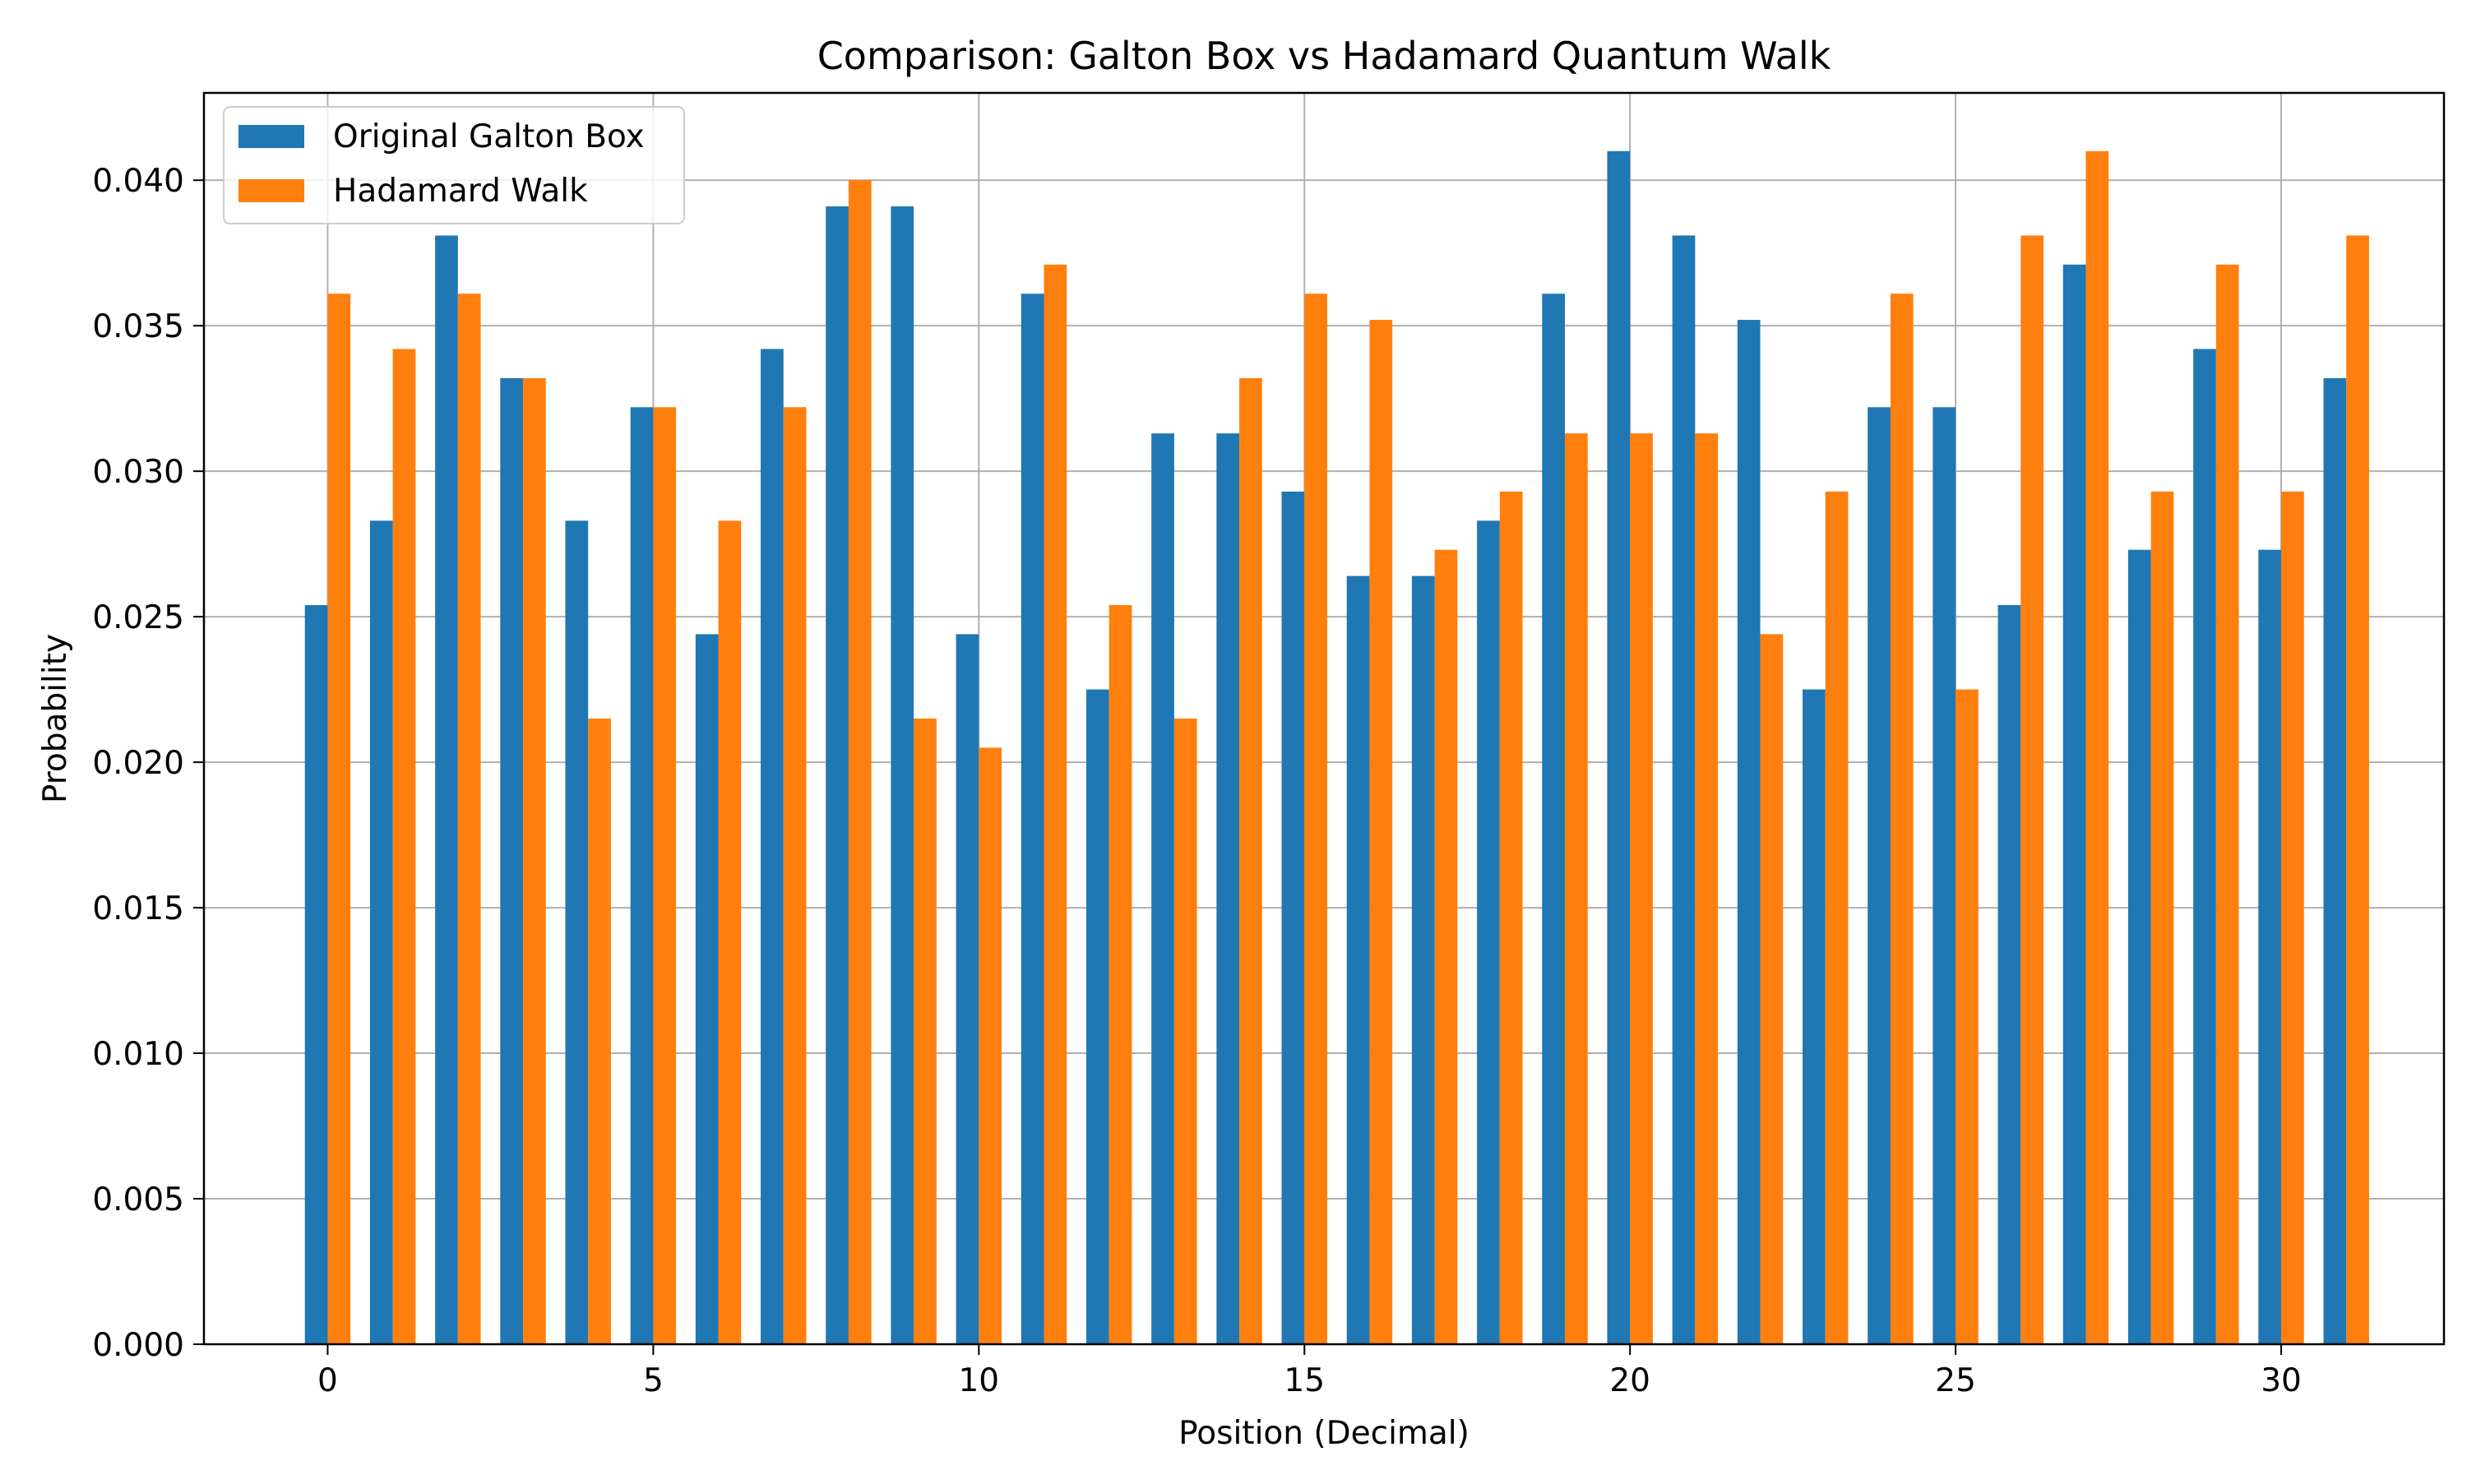 The height and width of the screenshot is (1484, 2467). What do you see at coordinates (2281, 1381) in the screenshot?
I see `x-tick-label: 30` at bounding box center [2281, 1381].